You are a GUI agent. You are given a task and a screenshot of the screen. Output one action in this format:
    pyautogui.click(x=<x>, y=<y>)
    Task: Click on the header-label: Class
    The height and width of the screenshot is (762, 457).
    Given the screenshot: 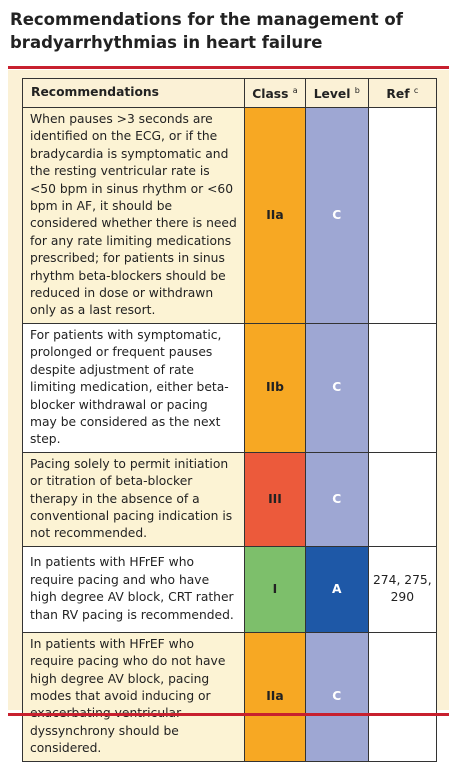 What is the action you would take?
    pyautogui.click(x=270, y=94)
    